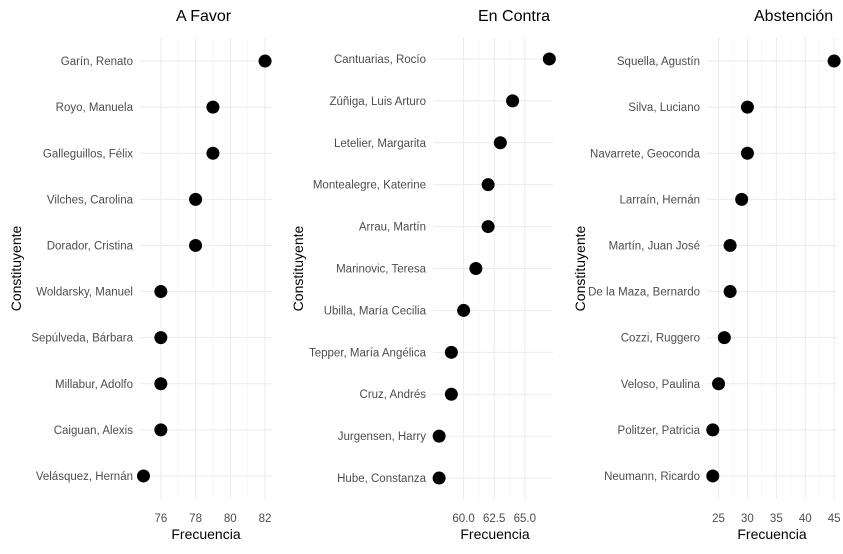 The width and height of the screenshot is (843, 554). What do you see at coordinates (659, 431) in the screenshot?
I see `y-tick-label: Politzer, Patricia` at bounding box center [659, 431].